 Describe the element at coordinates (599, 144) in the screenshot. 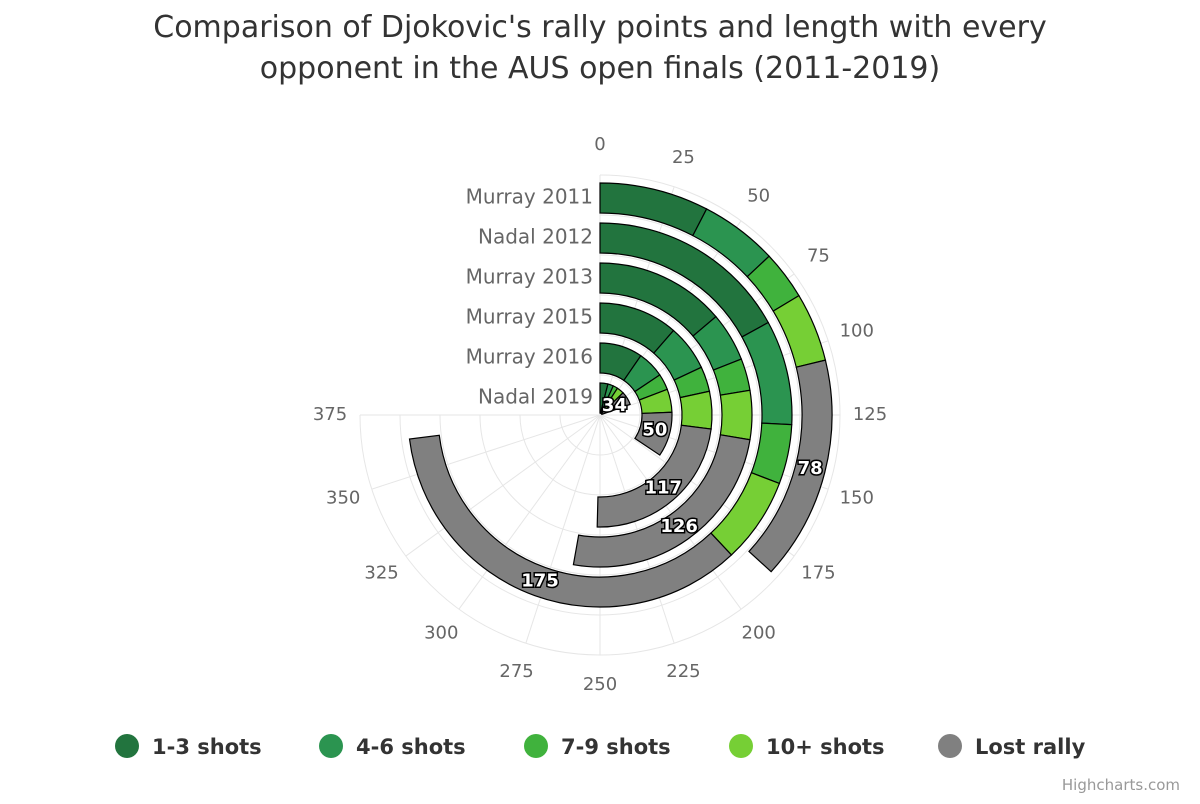

I see `y-tick-label: 0` at that location.